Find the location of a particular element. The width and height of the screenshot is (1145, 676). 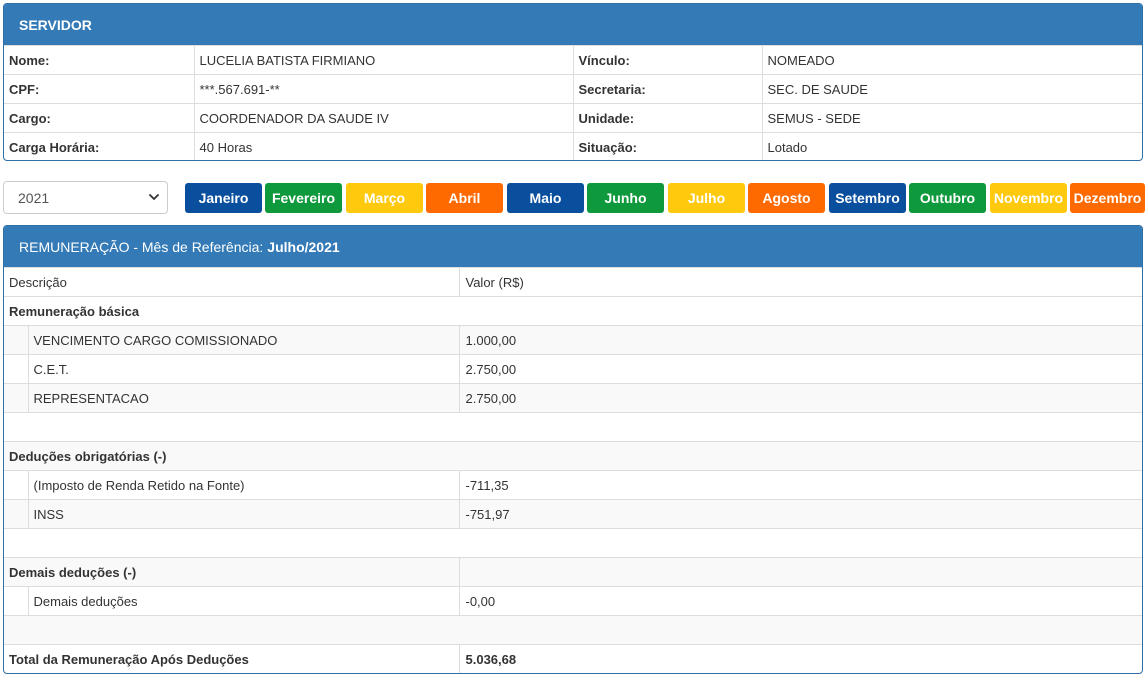

month-label: Junho is located at coordinates (625, 198).